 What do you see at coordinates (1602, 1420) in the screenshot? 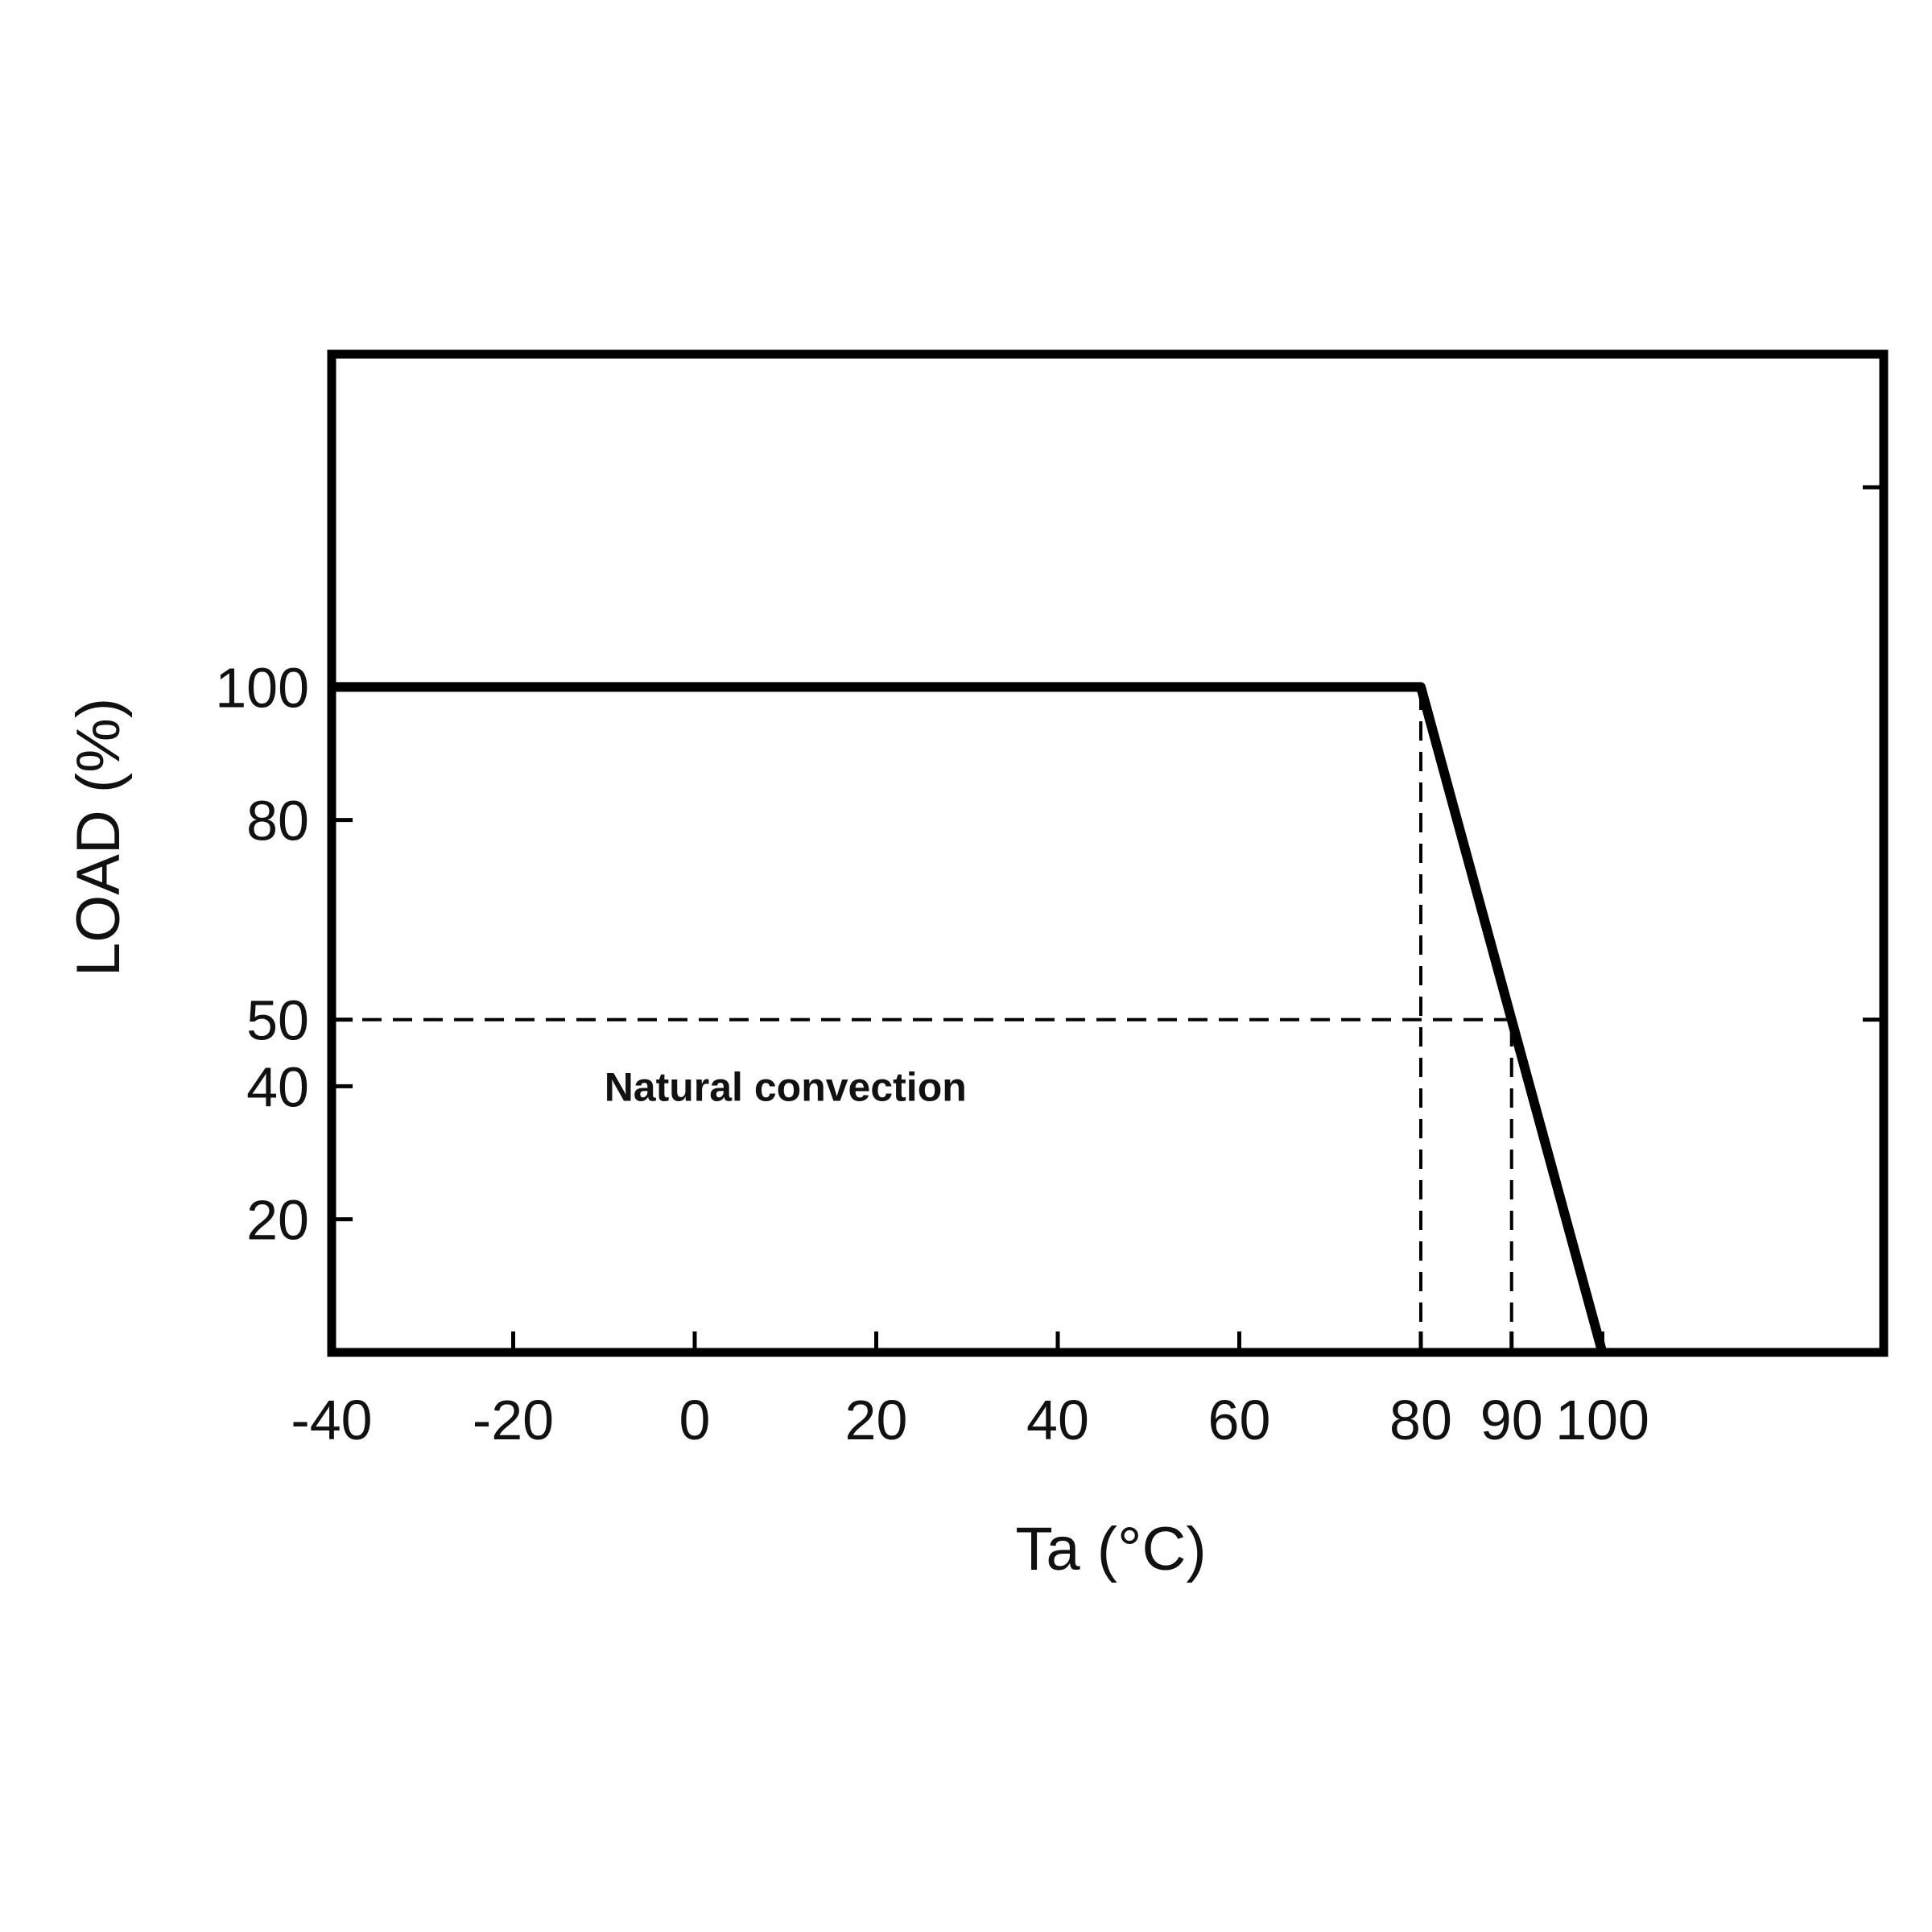
I see `x-tick-label-100: 100` at bounding box center [1602, 1420].